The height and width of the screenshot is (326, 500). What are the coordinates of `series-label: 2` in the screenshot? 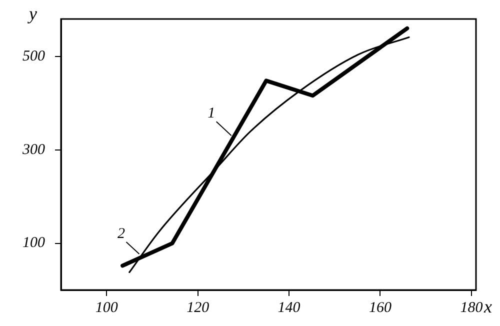 It's located at (122, 234).